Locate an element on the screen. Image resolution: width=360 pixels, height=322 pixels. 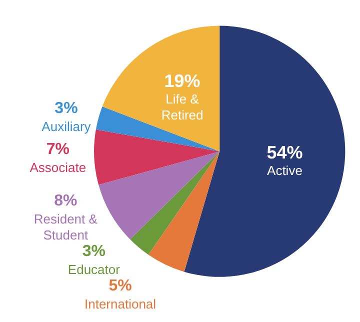
slice-label: Life & Retired is located at coordinates (182, 107).